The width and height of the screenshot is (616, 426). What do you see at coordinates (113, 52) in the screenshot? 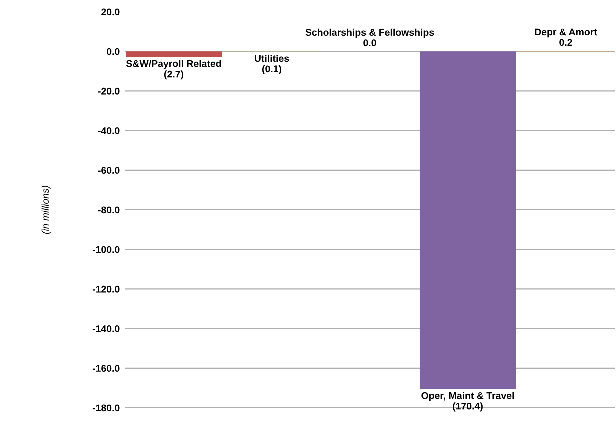
I see `y-tick-label: 0.0` at bounding box center [113, 52].